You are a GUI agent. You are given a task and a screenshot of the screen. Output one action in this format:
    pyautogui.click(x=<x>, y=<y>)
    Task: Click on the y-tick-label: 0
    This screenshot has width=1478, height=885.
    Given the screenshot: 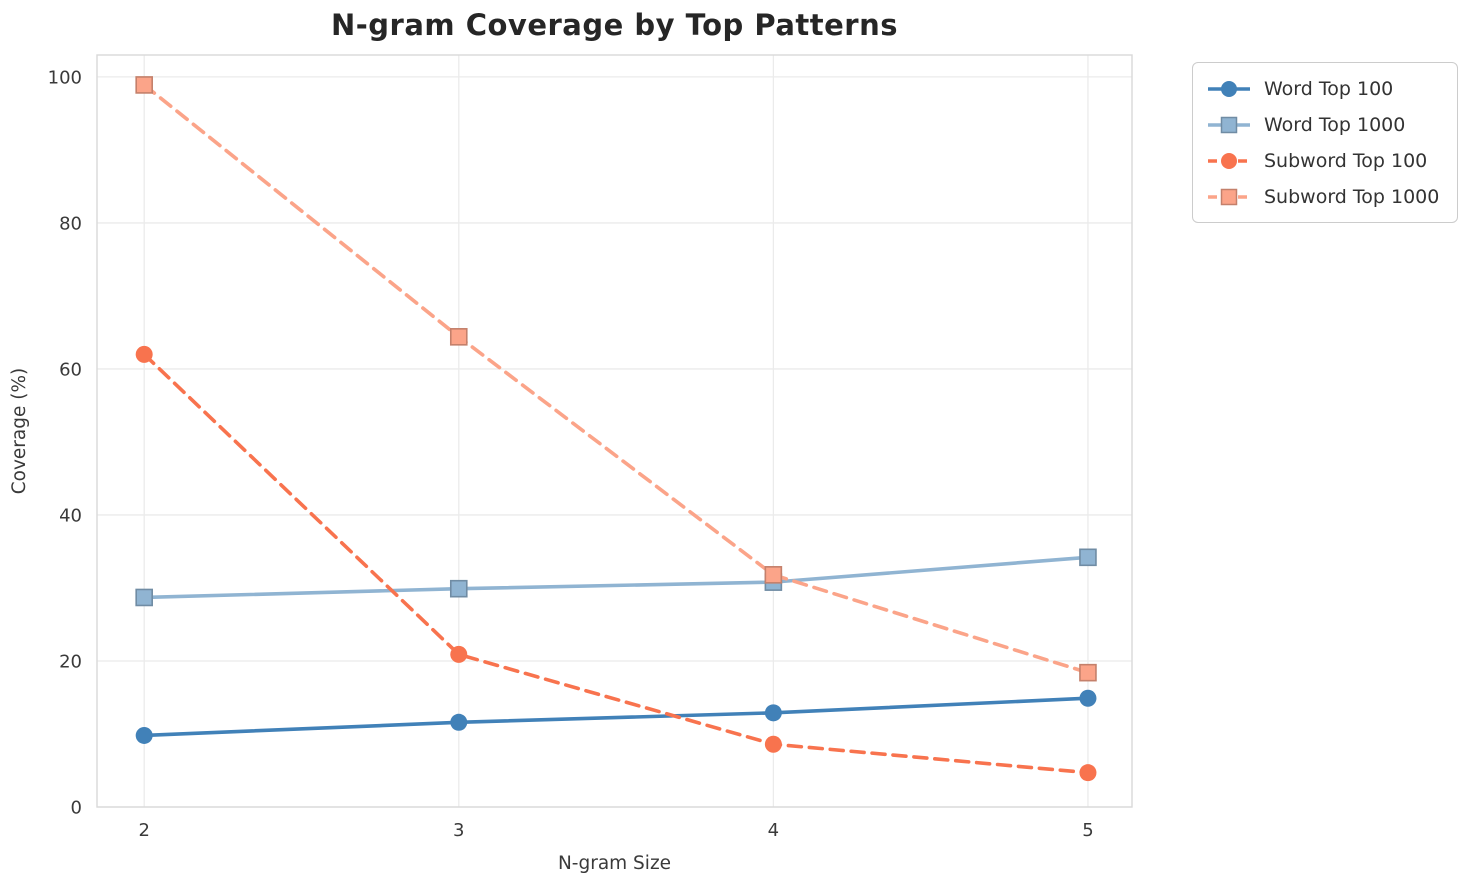 What is the action you would take?
    pyautogui.click(x=76, y=808)
    